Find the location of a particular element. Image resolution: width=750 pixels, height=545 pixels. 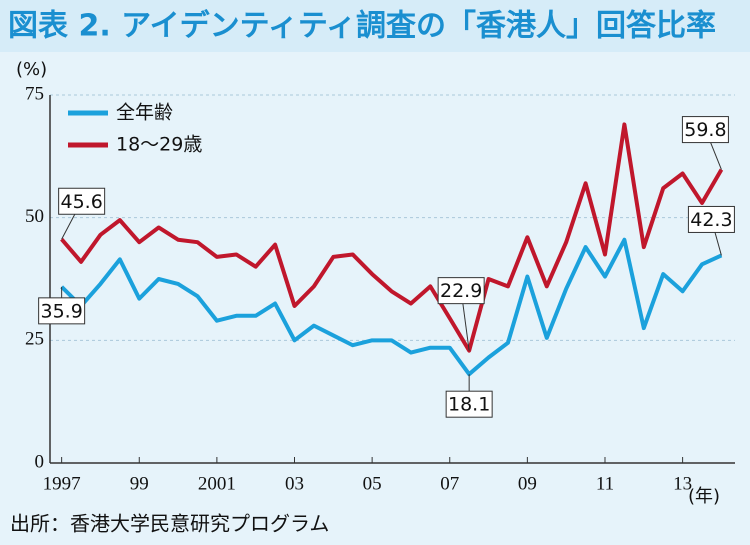

data-label: 18.1 is located at coordinates (469, 405).